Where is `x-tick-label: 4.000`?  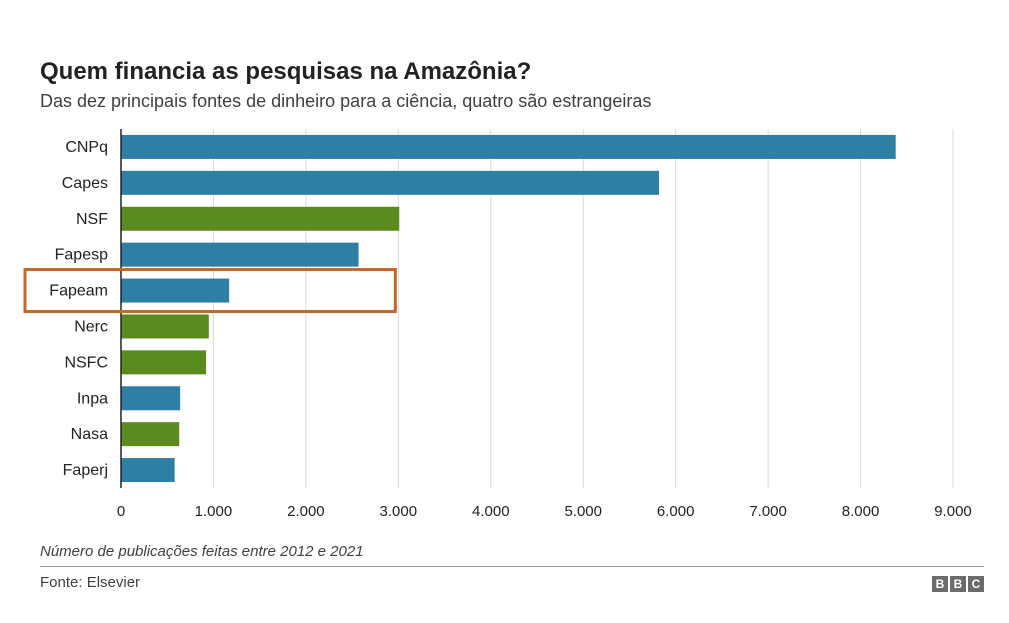 x-tick-label: 4.000 is located at coordinates (491, 511).